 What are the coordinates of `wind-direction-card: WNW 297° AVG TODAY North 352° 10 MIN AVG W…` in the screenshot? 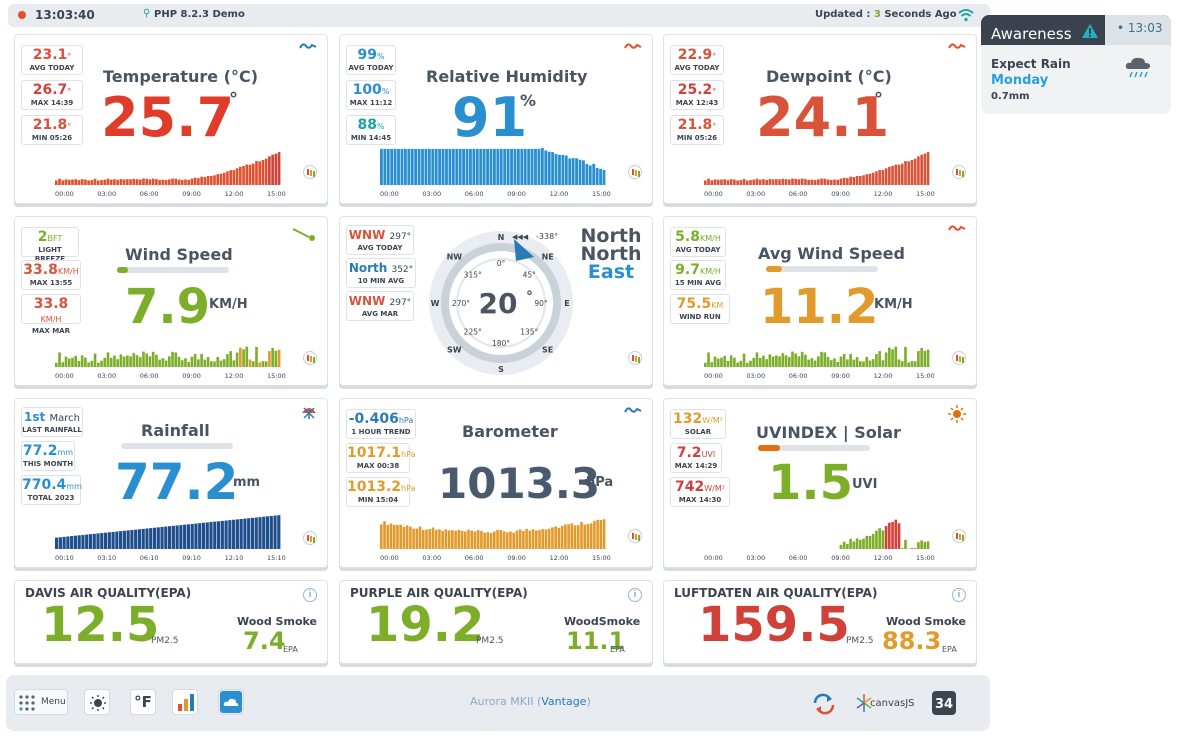 It's located at (496, 301).